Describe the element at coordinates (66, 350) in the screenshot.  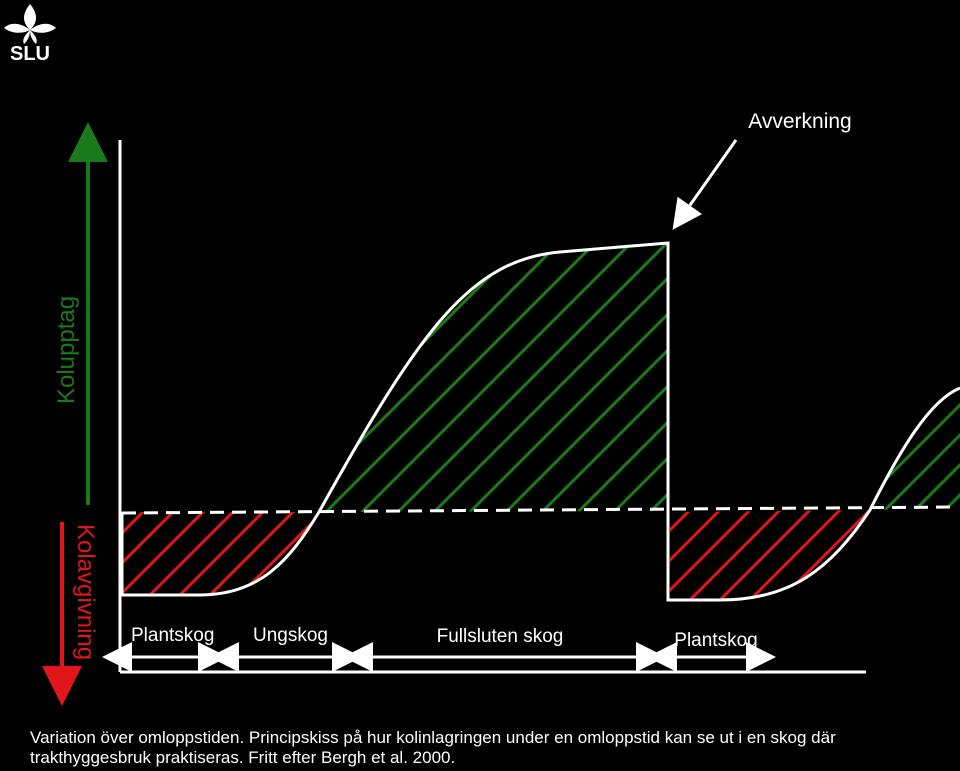
I see `uptake-label: Kolupptag` at that location.